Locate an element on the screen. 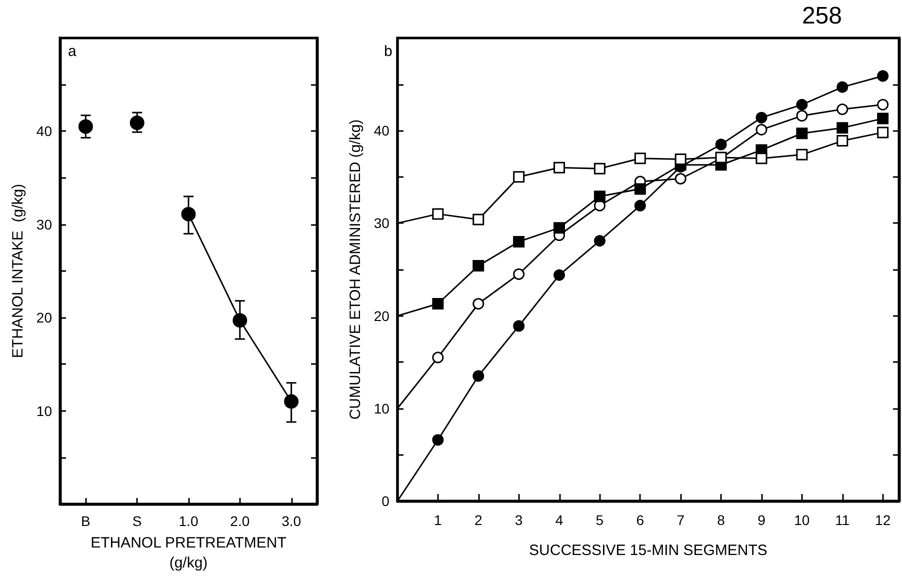 This screenshot has height=578, width=902. x-tick-label: 1 is located at coordinates (438, 520).